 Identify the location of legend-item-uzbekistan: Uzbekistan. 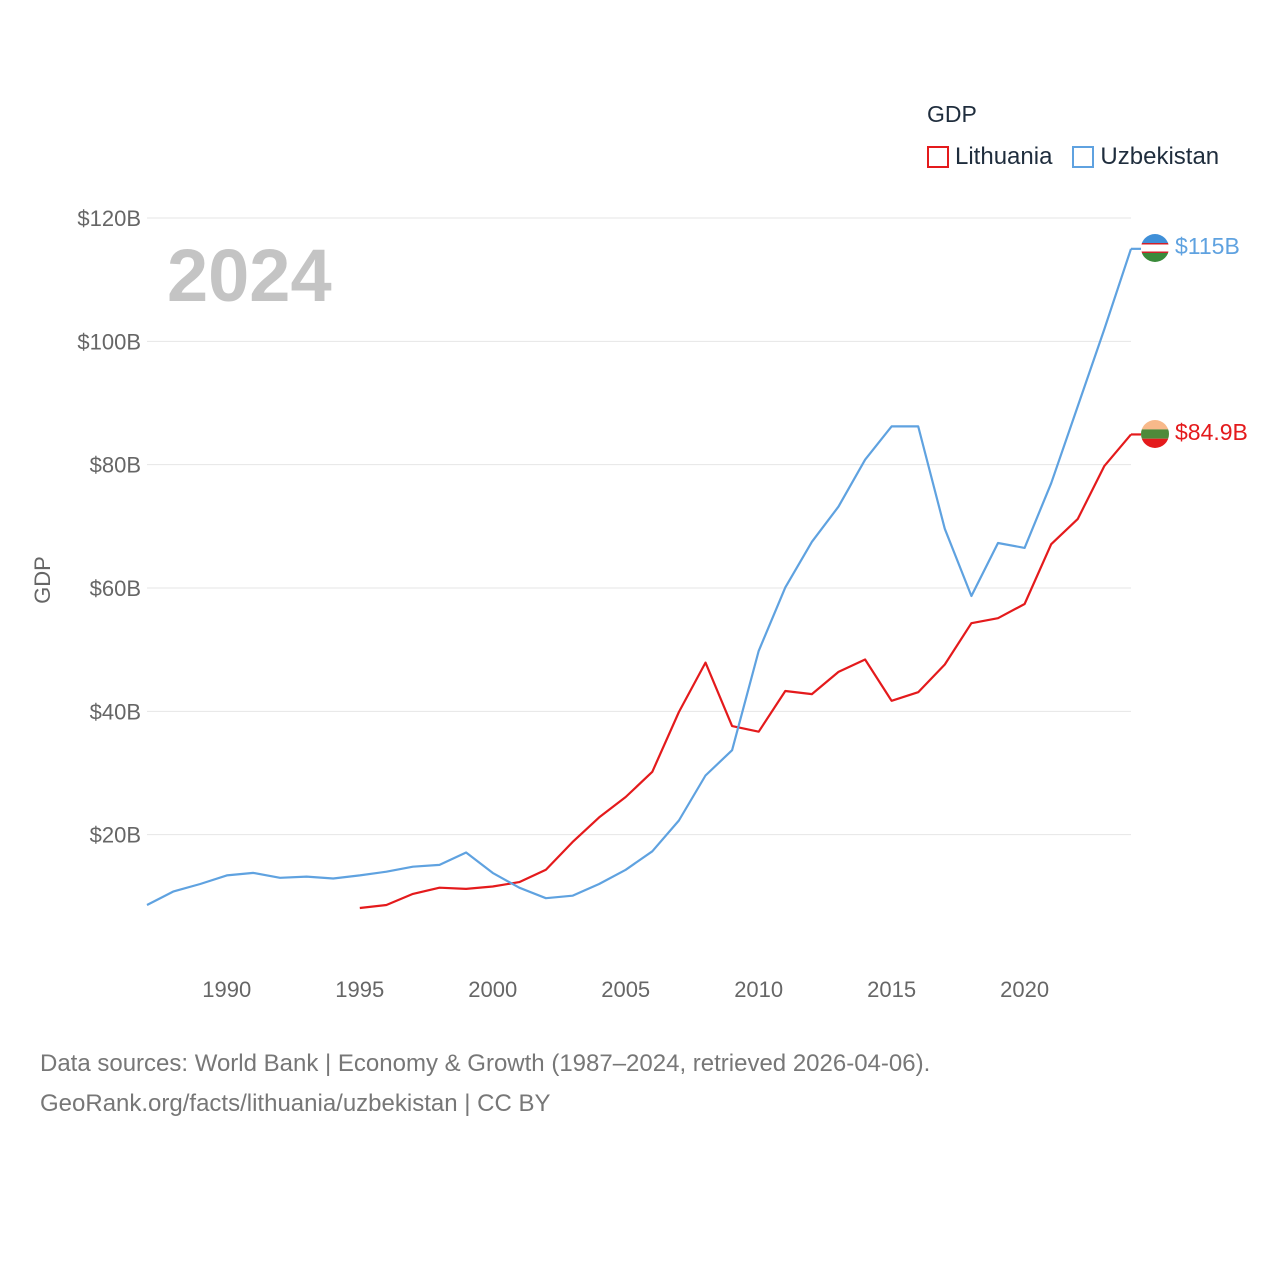
(1145, 157).